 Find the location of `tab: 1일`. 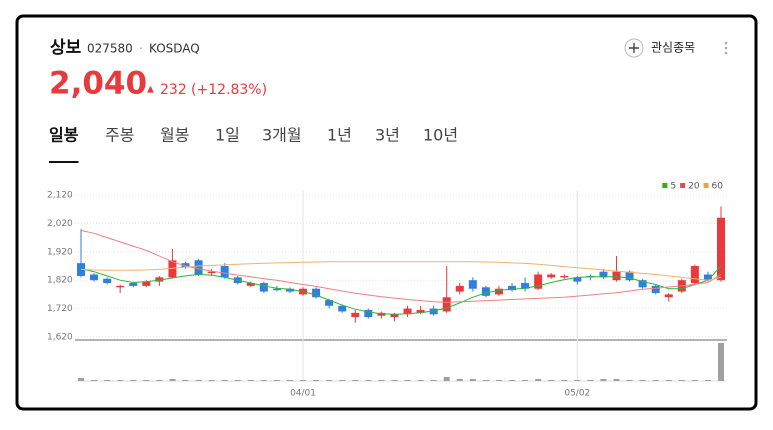

tab: 1일 is located at coordinates (227, 135).